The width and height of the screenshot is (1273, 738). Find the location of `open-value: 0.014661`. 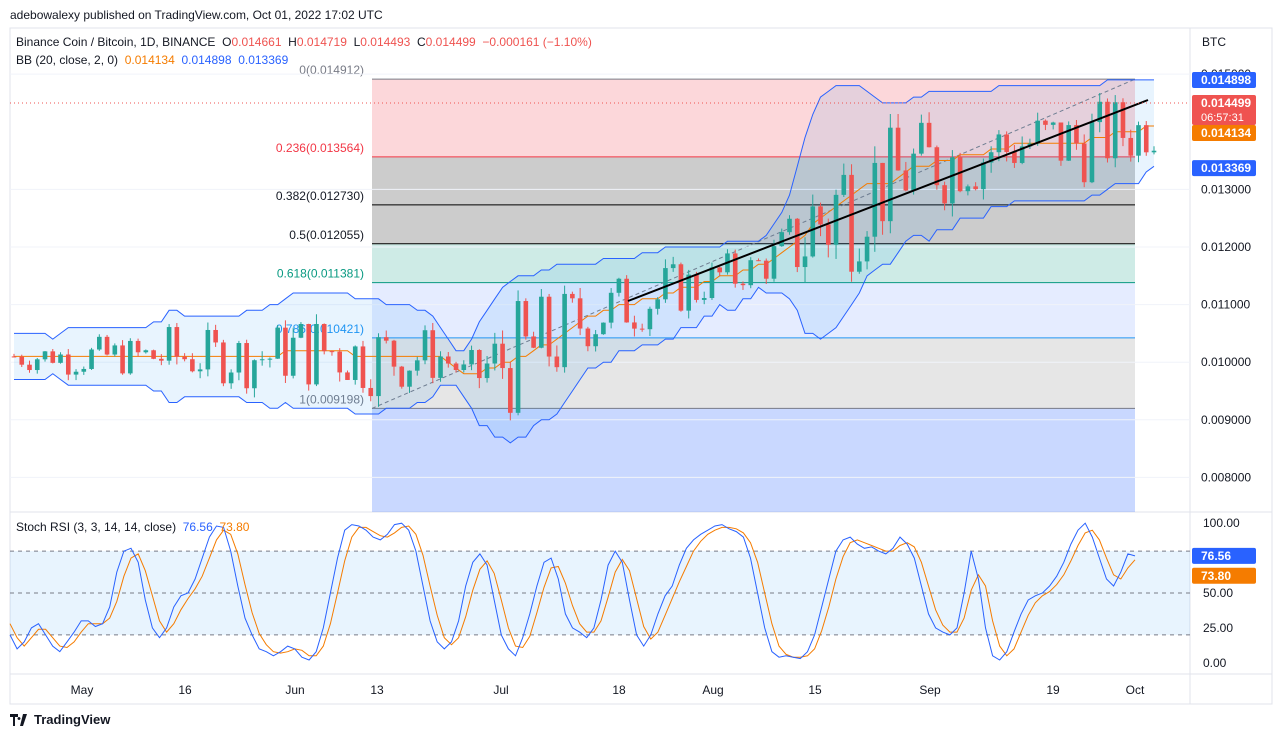

open-value: 0.014661 is located at coordinates (256, 42).